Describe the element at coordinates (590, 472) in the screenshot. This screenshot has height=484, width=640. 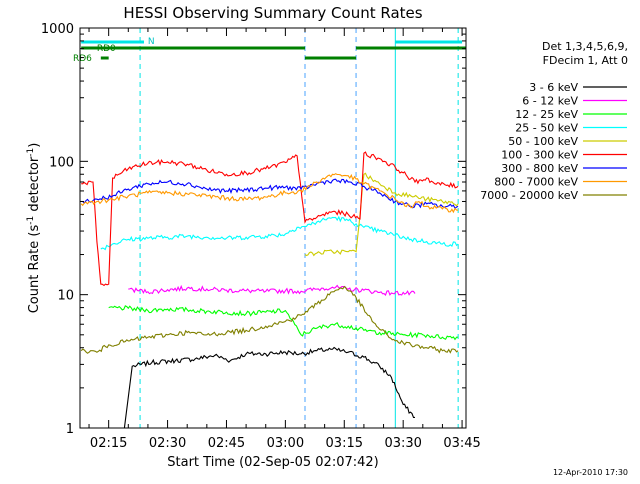
I see `timestamp: 12-Apr-2010 17:30` at that location.